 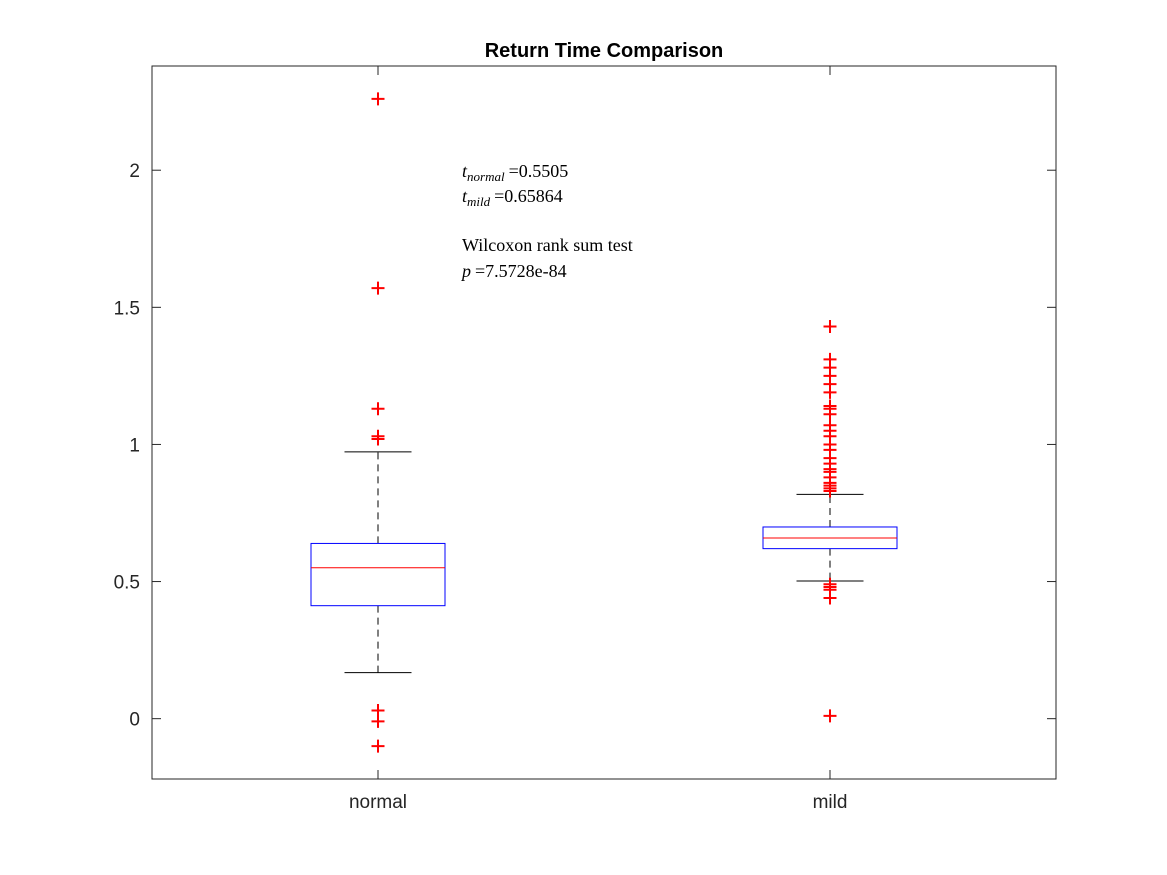 I want to click on chart-title: Return Time Comparison, so click(x=604, y=51).